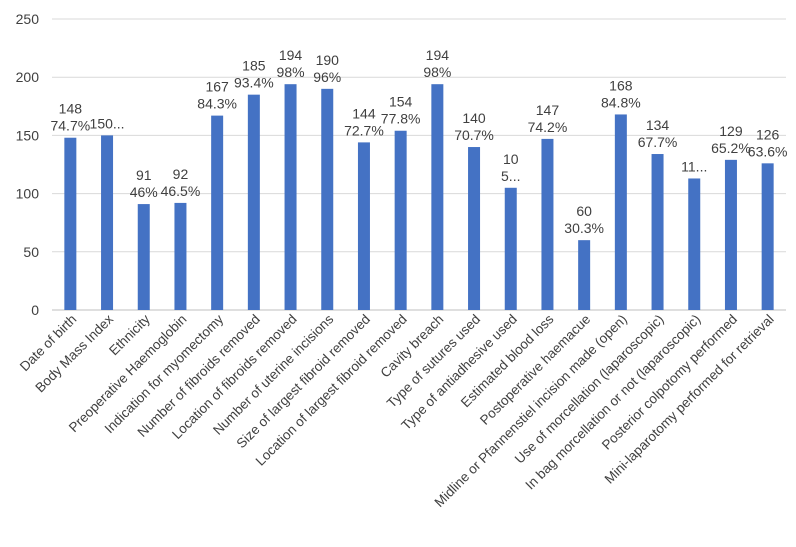 The image size is (796, 547). What do you see at coordinates (217, 104) in the screenshot?
I see `data-label: 84.3%` at bounding box center [217, 104].